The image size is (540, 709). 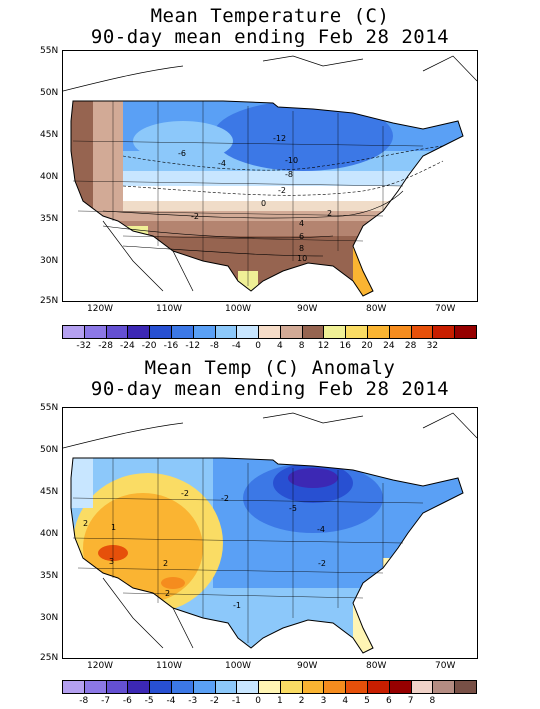 What do you see at coordinates (321, 529) in the screenshot?
I see `bottom-contour-label: -4` at bounding box center [321, 529].